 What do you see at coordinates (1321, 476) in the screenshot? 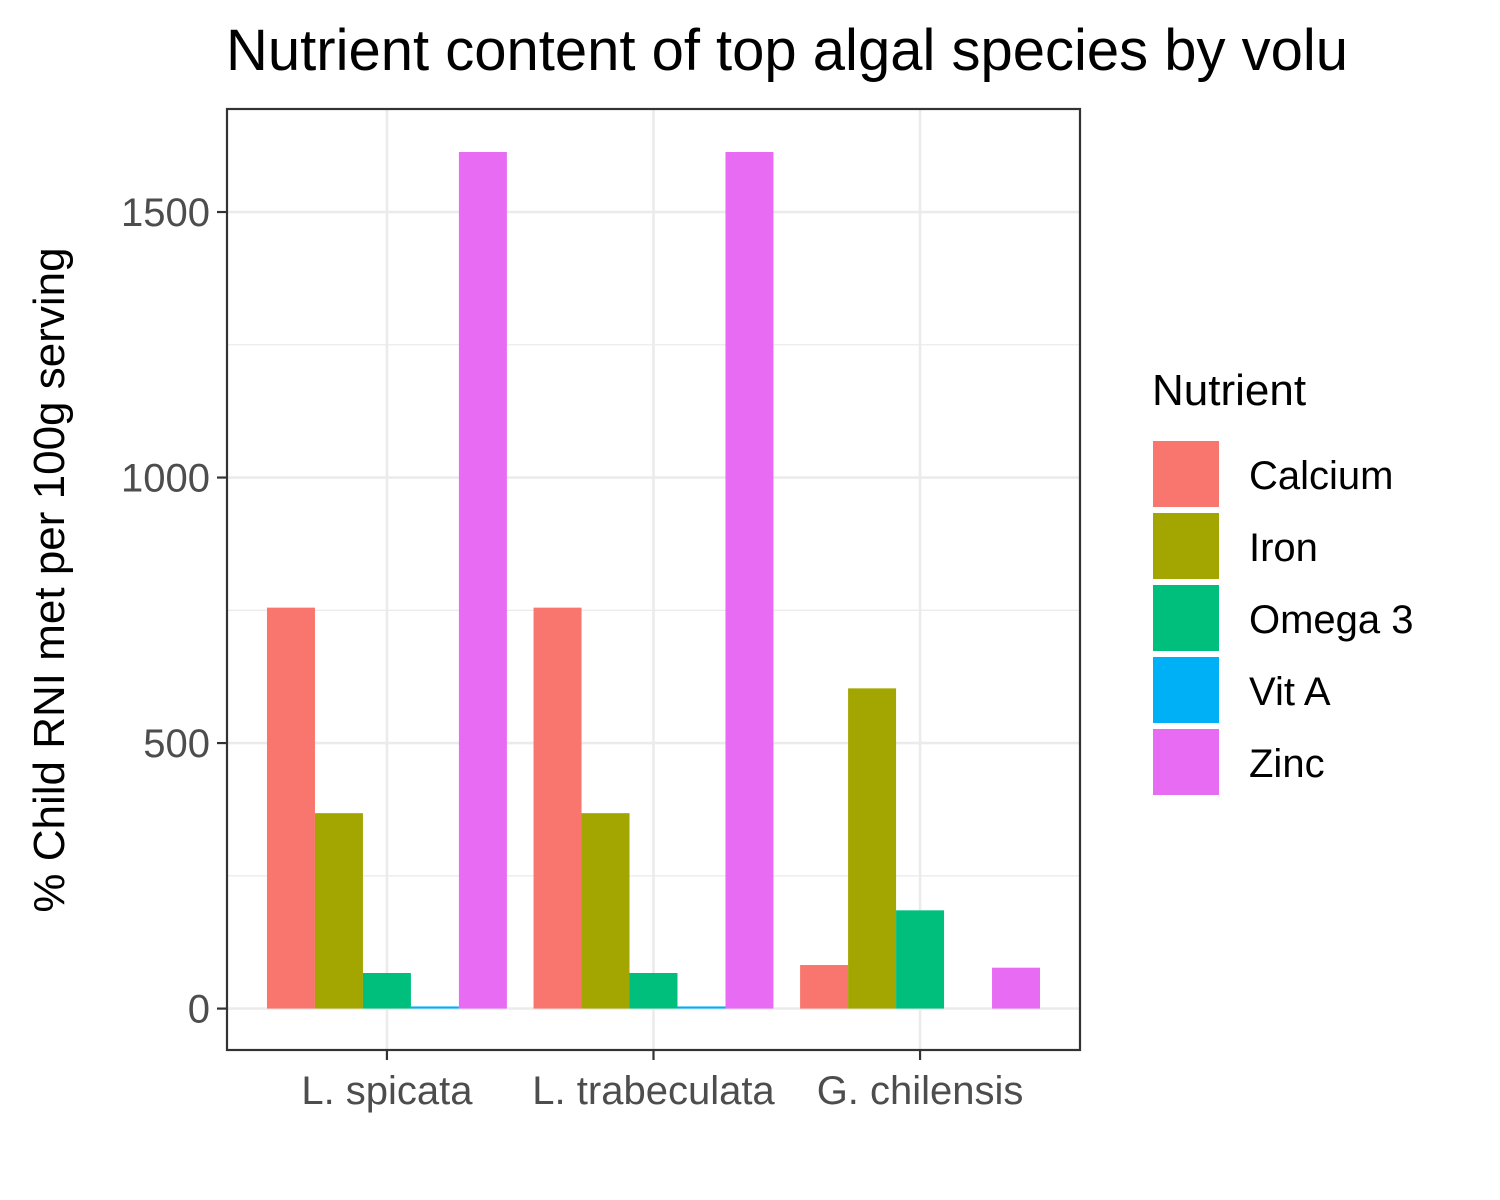
I see `legend-label: Calcium` at bounding box center [1321, 476].